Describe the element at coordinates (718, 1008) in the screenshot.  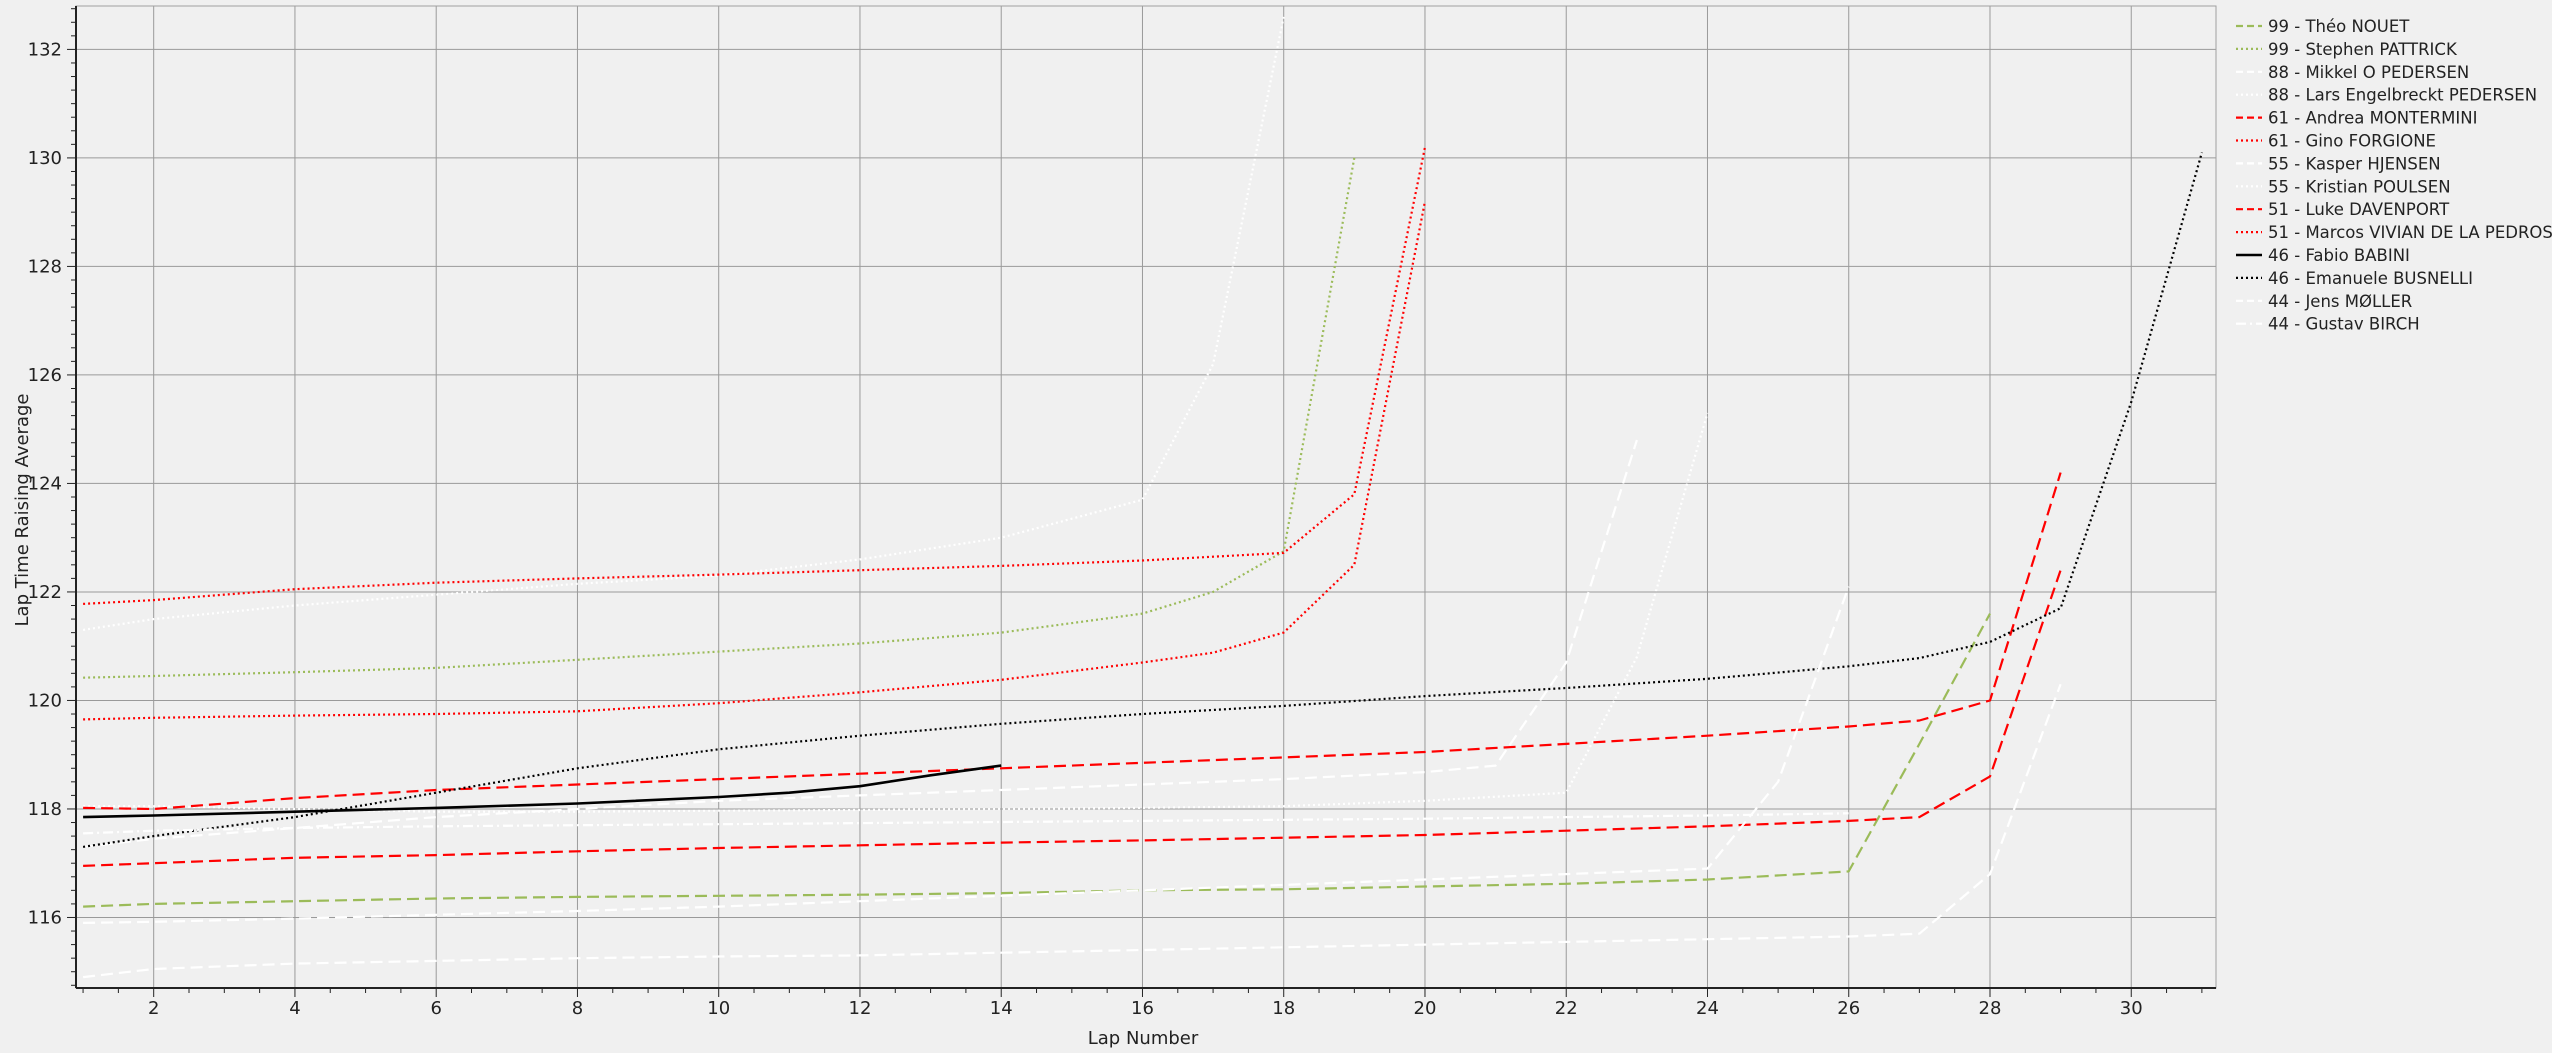
I see `x-tick-label: 10` at that location.